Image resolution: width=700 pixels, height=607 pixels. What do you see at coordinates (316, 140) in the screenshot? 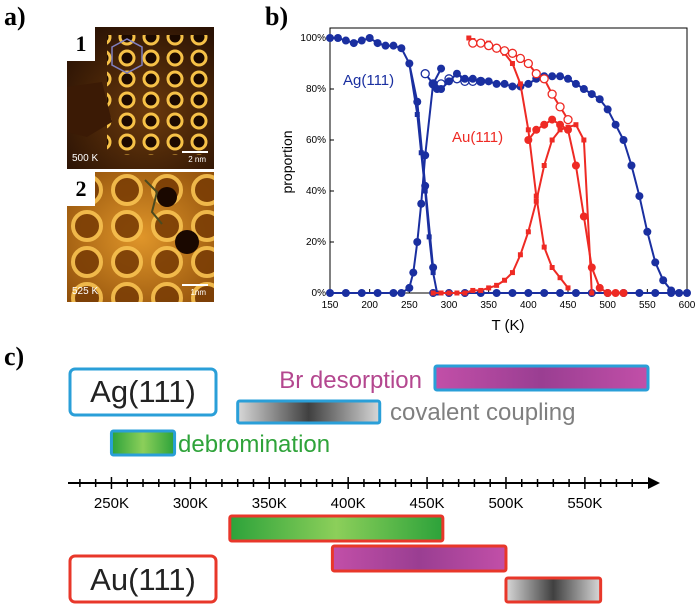
I see `y-tick-label: 60%` at bounding box center [316, 140].